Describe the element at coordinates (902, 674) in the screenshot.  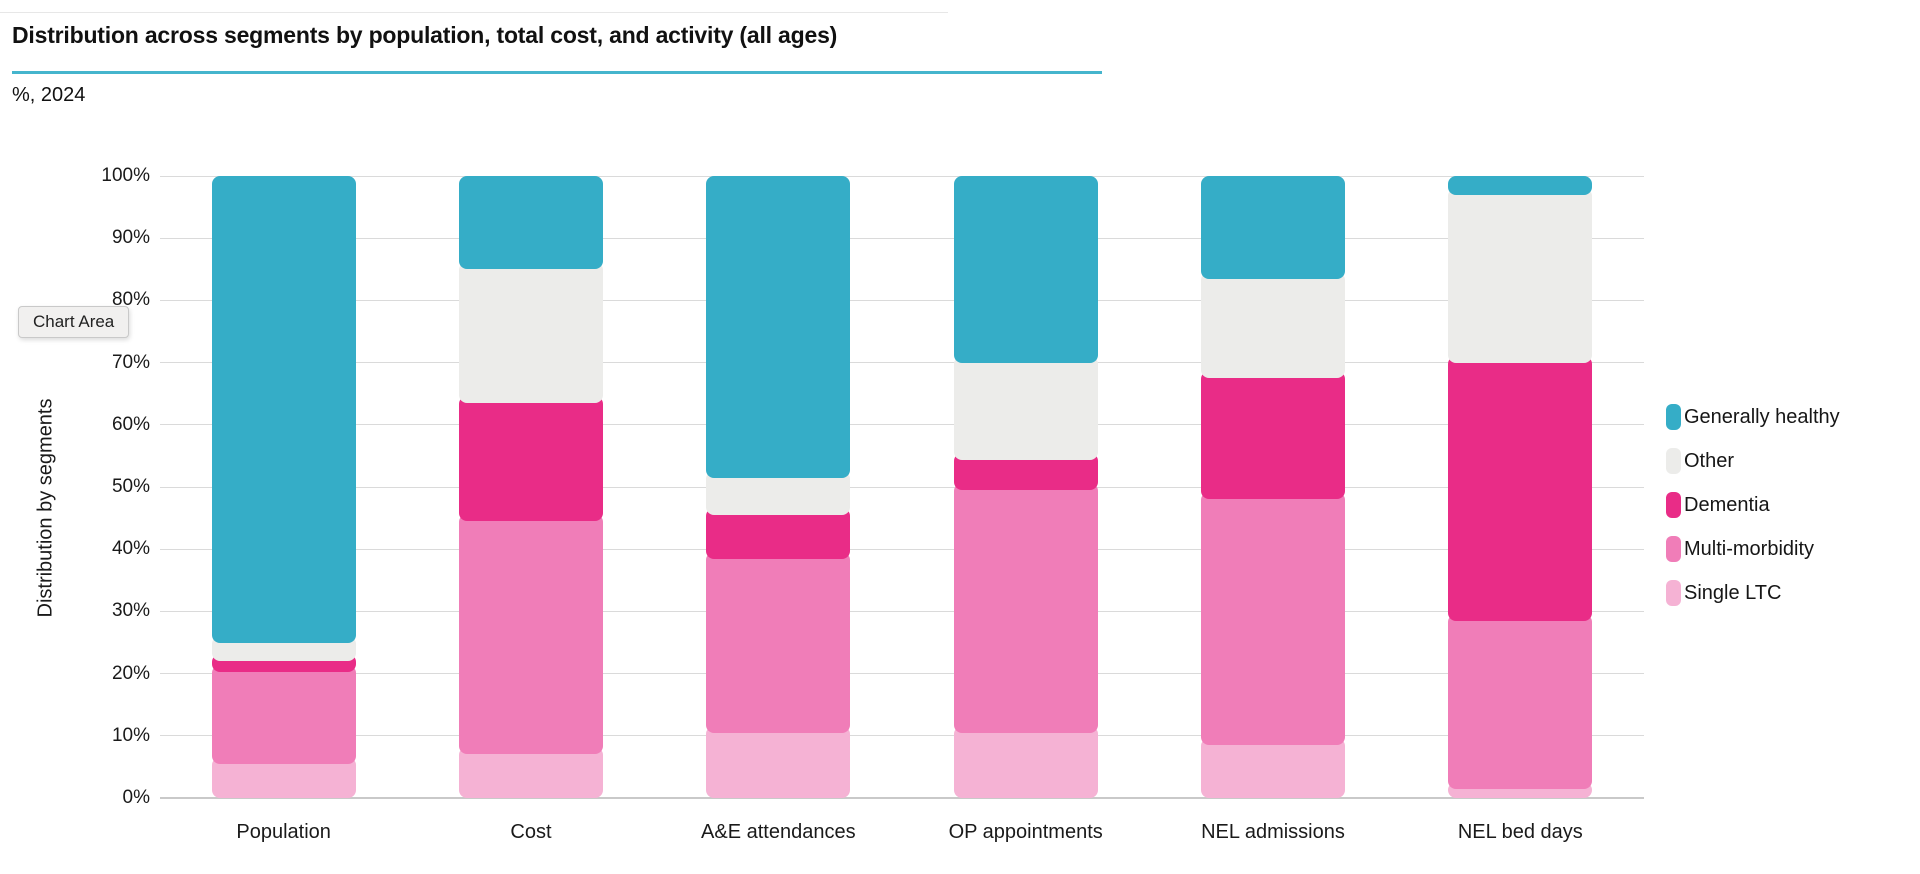
I see `gridline-20%` at that location.